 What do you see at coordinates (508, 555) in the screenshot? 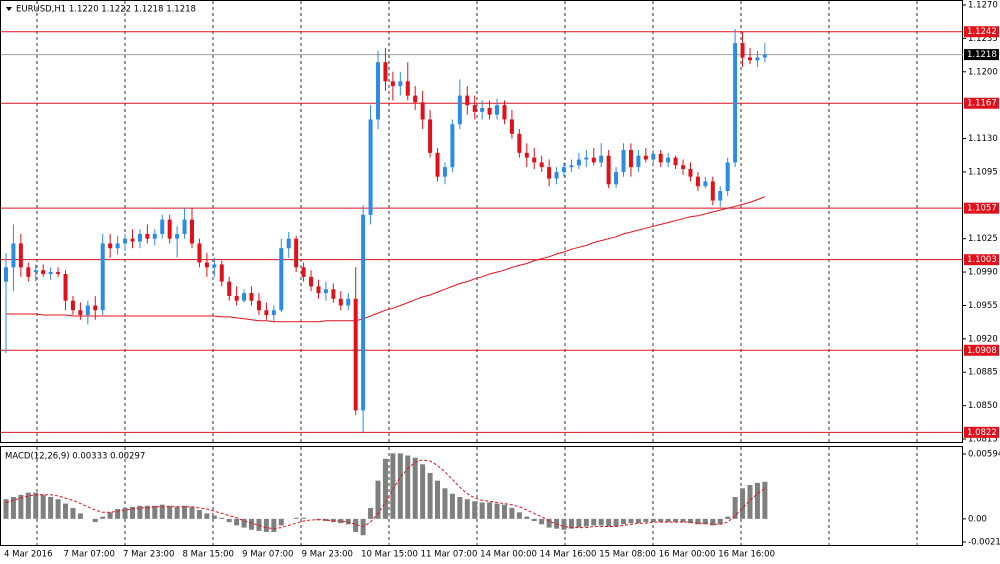
I see `x-tick-label: 14 Mar 00:00` at bounding box center [508, 555].